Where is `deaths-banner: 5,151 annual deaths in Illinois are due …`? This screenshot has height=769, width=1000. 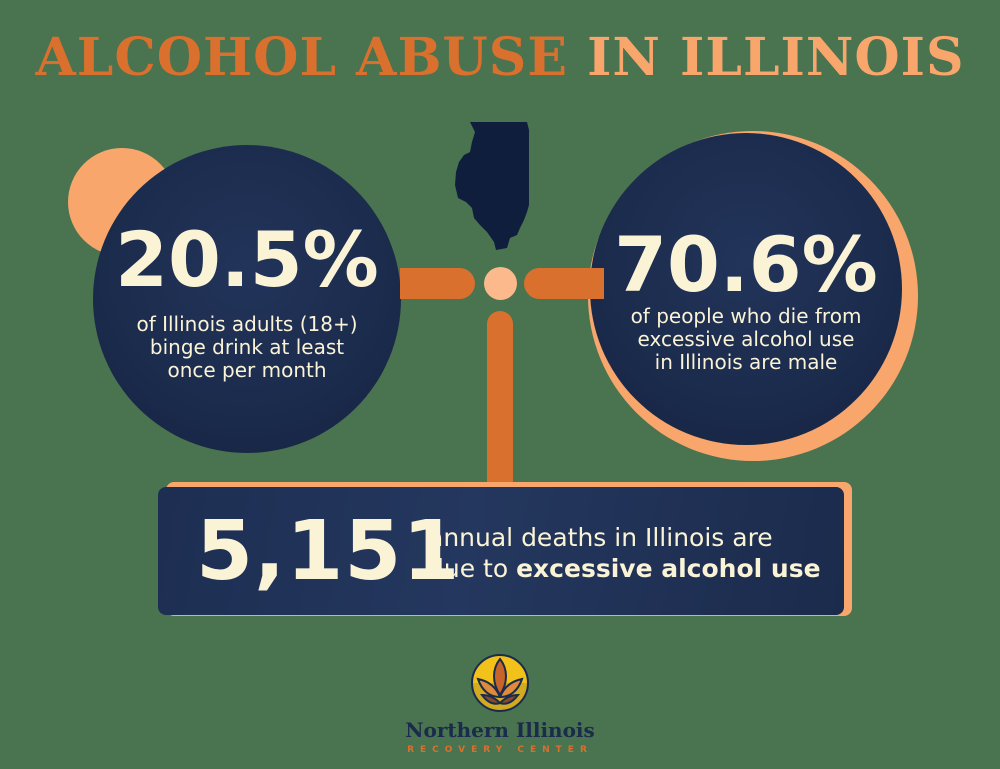 deaths-banner: 5,151 annual deaths in Illinois are due … is located at coordinates (501, 551).